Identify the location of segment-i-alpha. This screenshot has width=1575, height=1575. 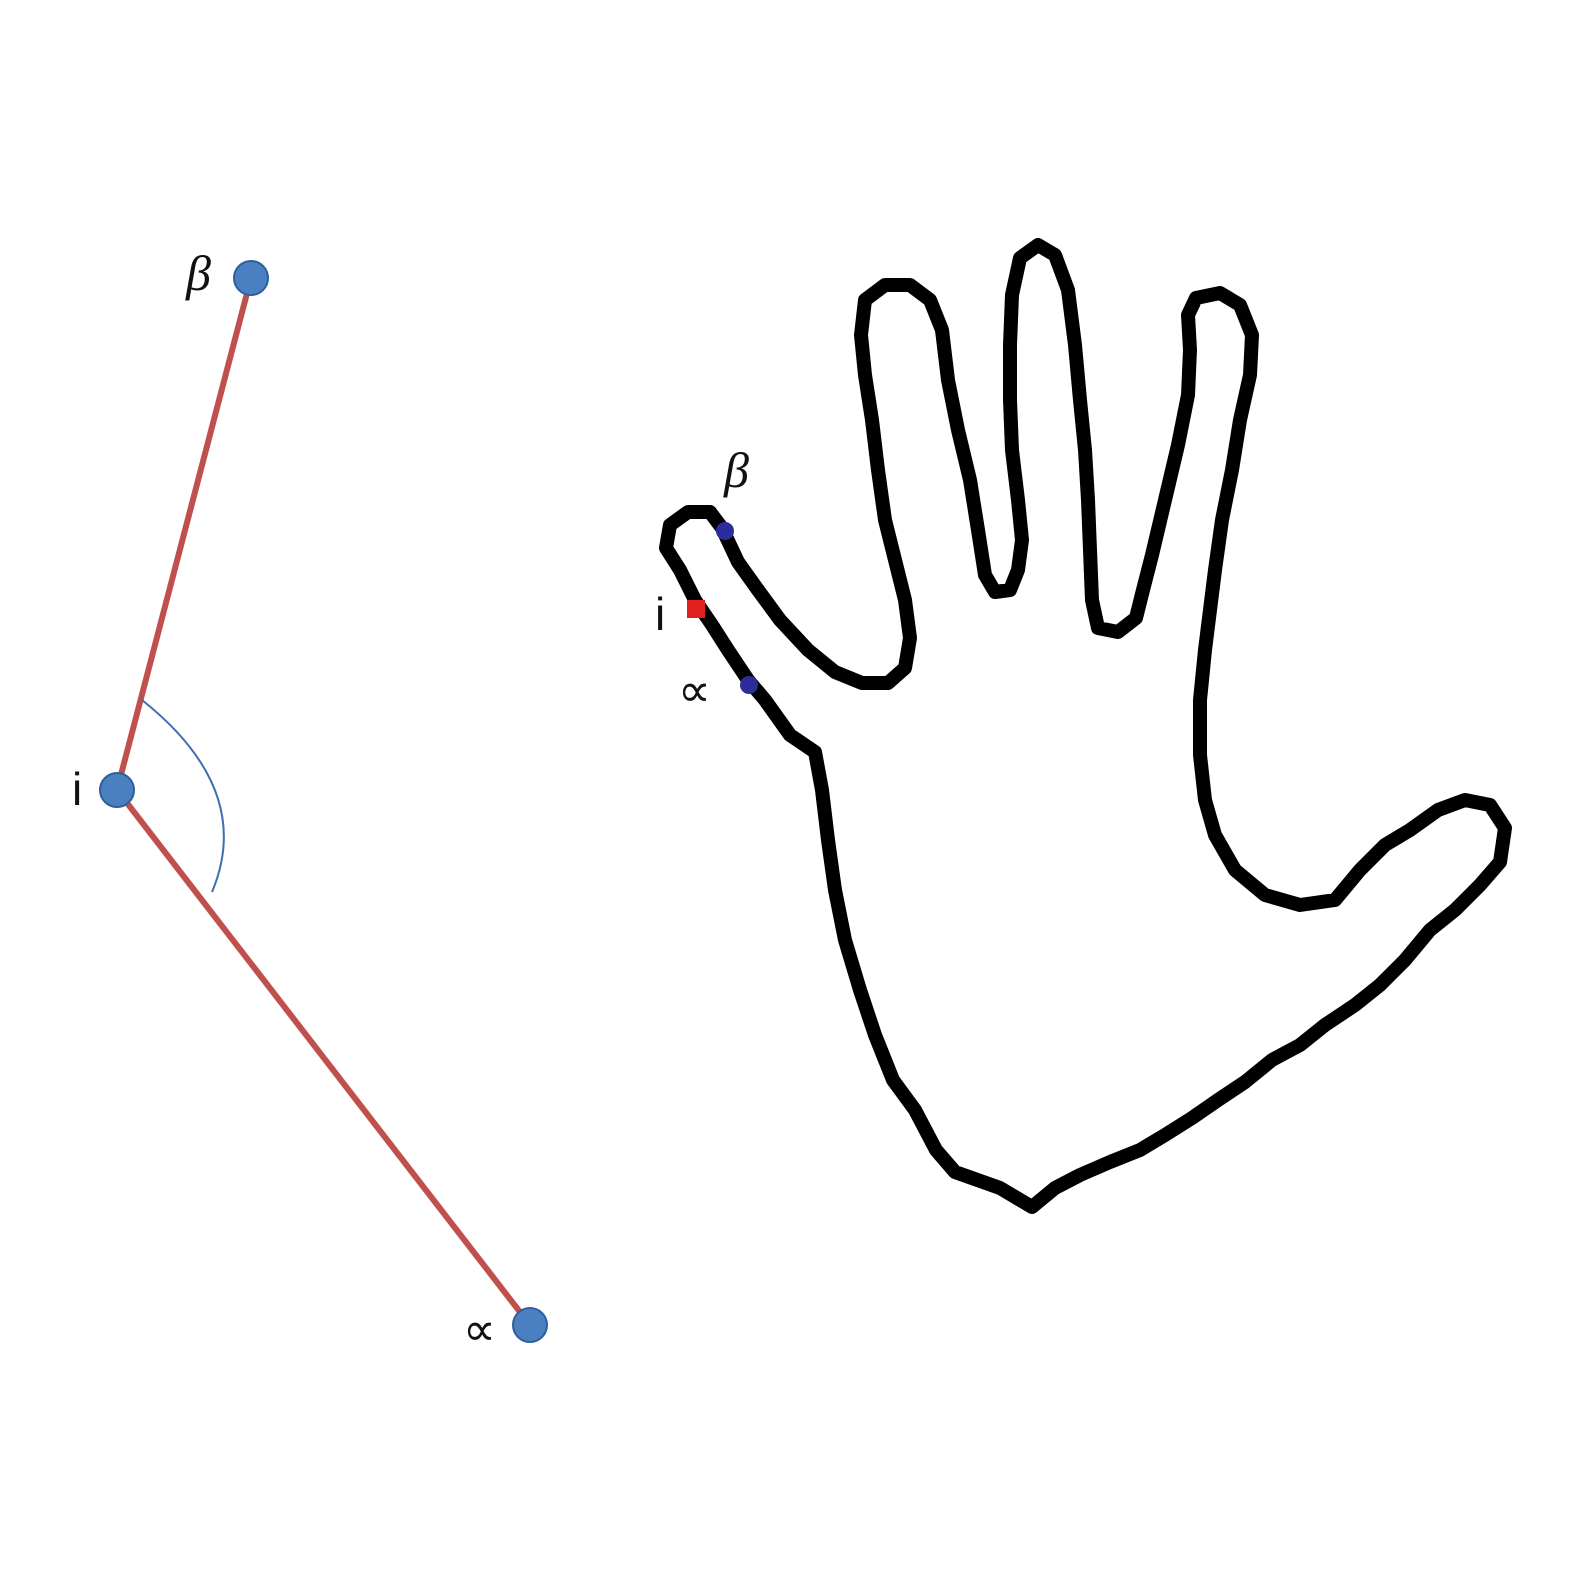
(323, 1057).